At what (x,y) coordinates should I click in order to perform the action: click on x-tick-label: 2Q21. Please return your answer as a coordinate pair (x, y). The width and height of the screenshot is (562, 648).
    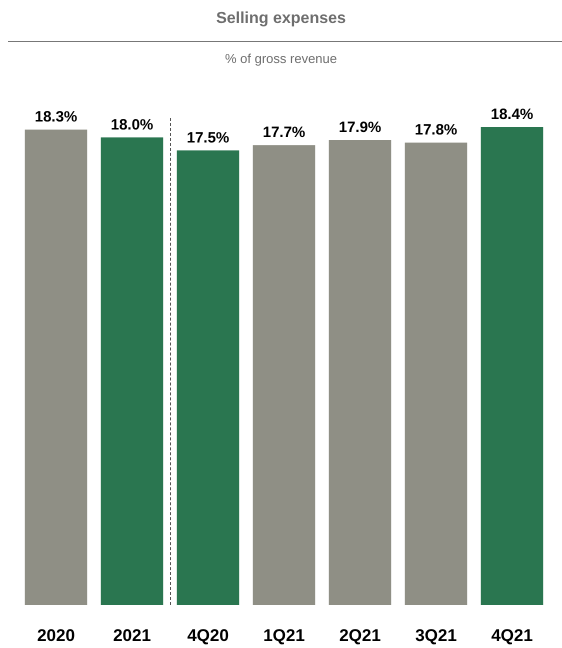
    Looking at the image, I should click on (360, 635).